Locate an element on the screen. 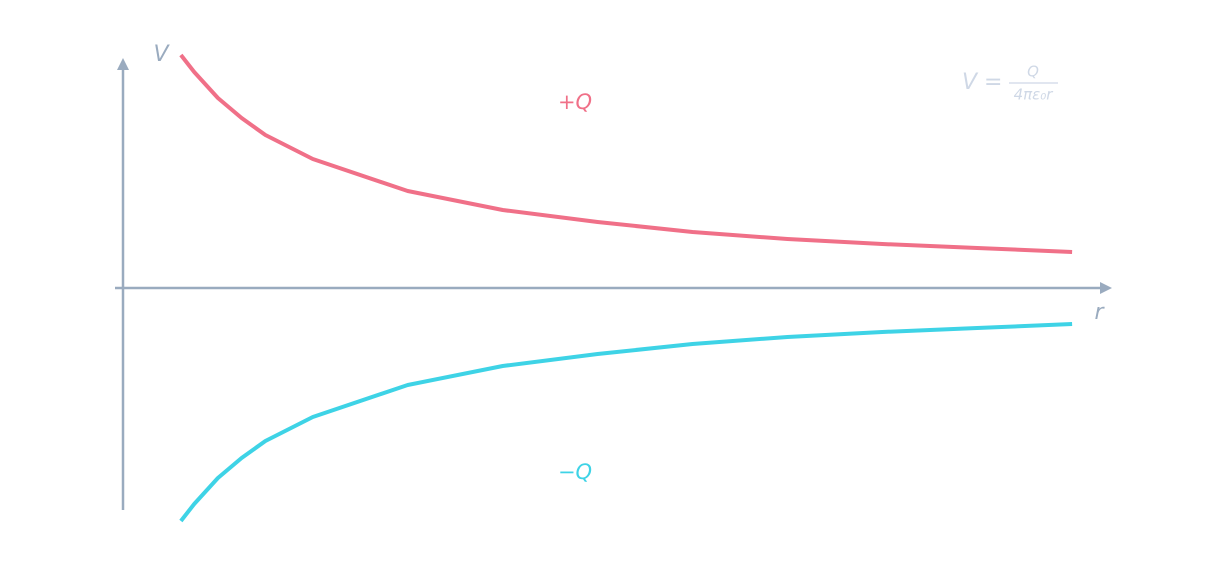  series-label: −Q is located at coordinates (575, 472).